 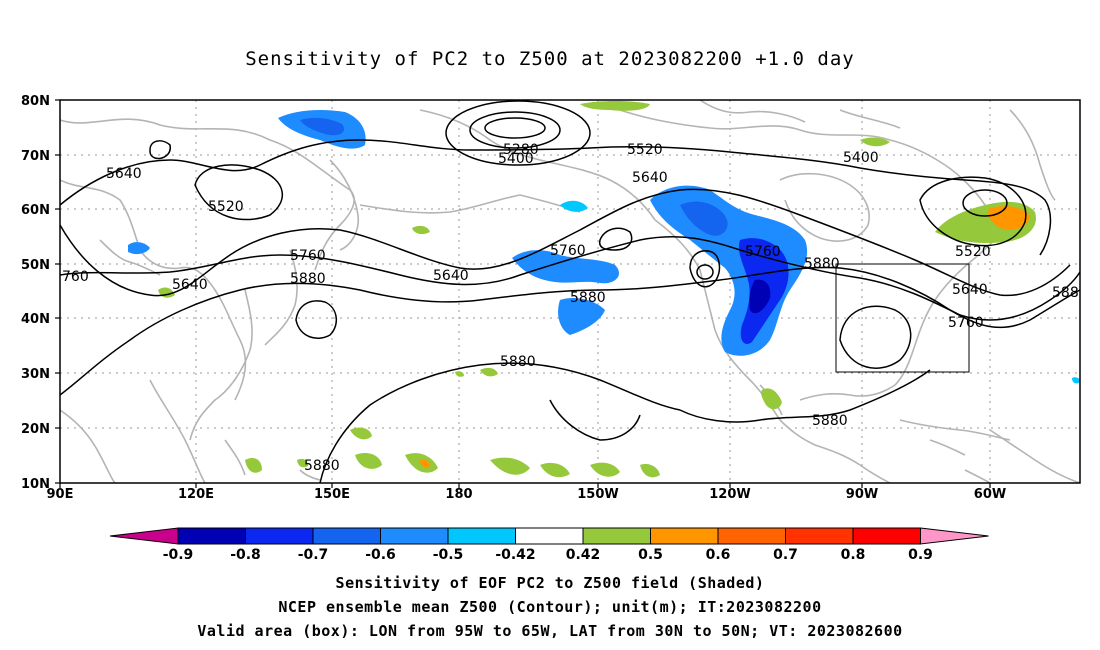 I want to click on contour-label: 588, so click(x=1065, y=293).